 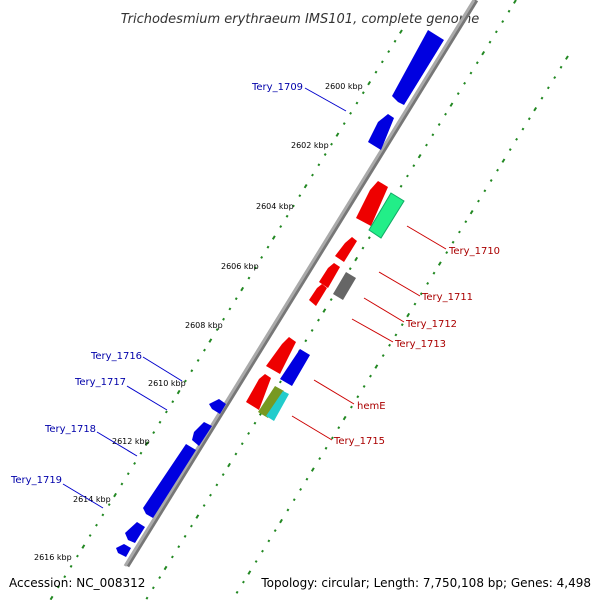 I want to click on gene-label-tery-1711: Tery_1711, so click(x=447, y=297).